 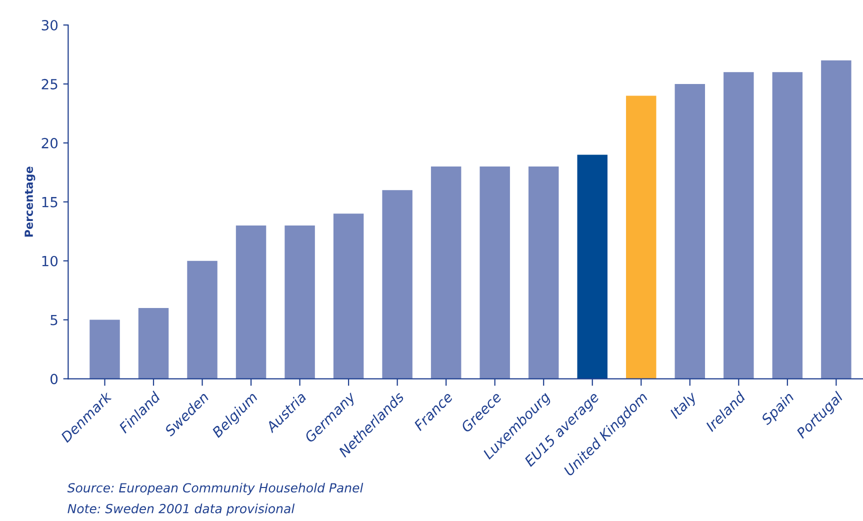 What do you see at coordinates (50, 202) in the screenshot?
I see `y-tick-label: 15` at bounding box center [50, 202].